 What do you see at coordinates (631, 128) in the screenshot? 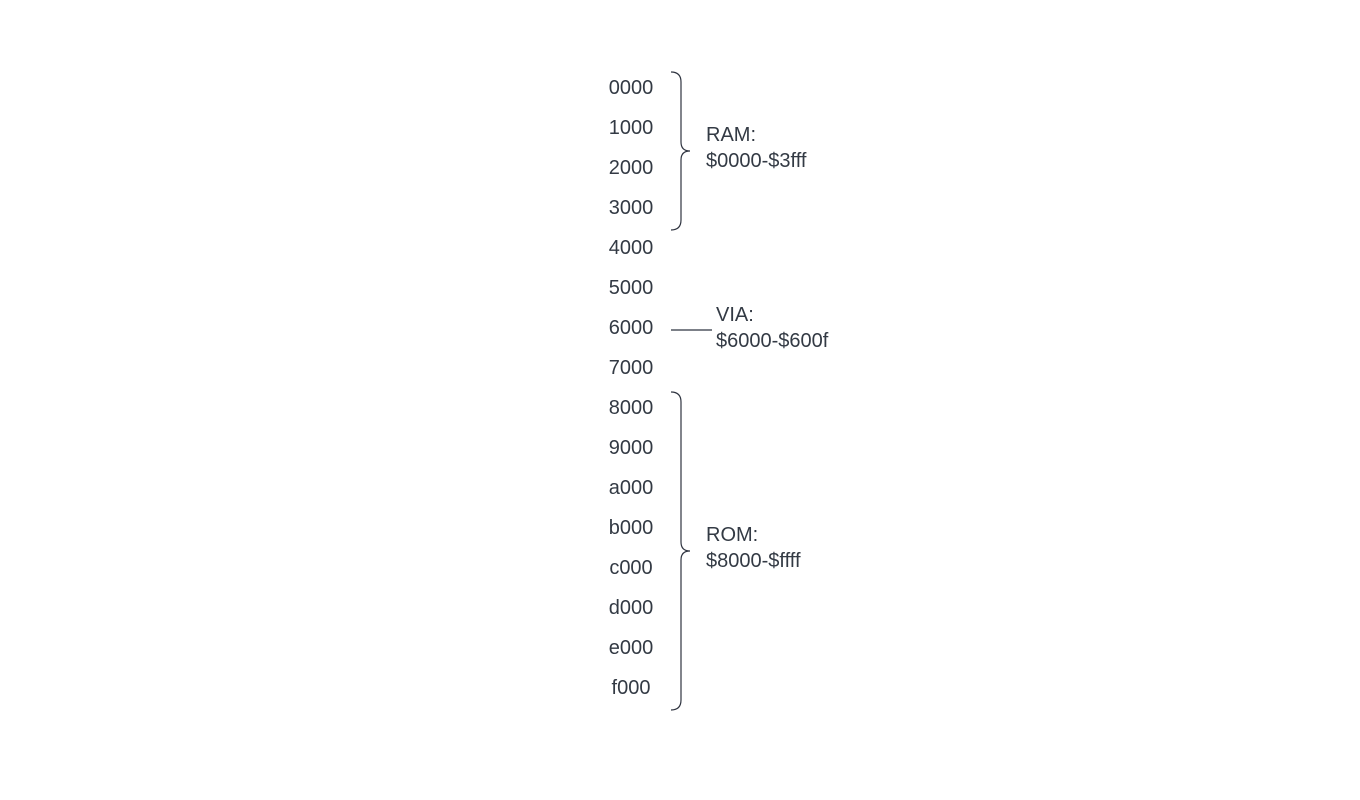
I see `address-label: 1000` at bounding box center [631, 128].